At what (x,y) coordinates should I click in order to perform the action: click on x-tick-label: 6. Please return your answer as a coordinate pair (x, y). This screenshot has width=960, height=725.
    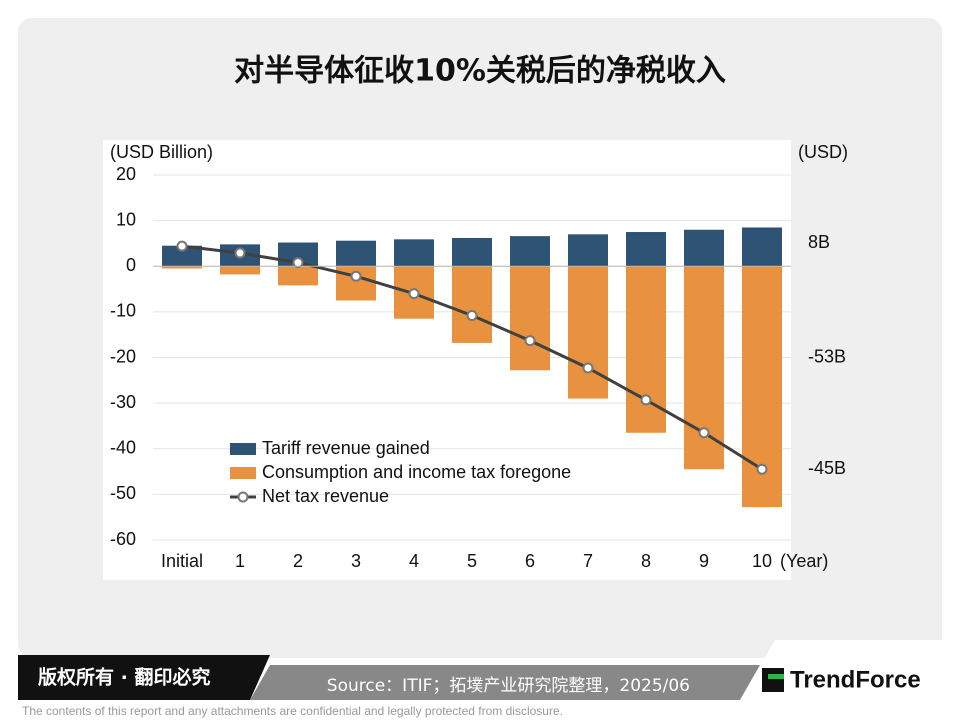
    Looking at the image, I should click on (530, 561).